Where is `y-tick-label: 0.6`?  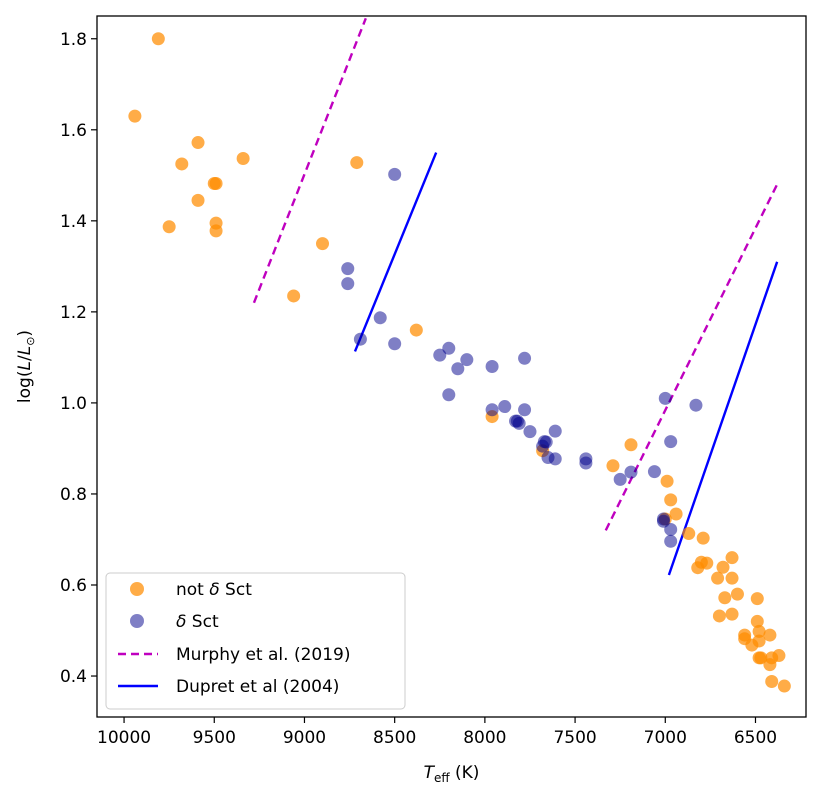 y-tick-label: 0.6 is located at coordinates (73, 586).